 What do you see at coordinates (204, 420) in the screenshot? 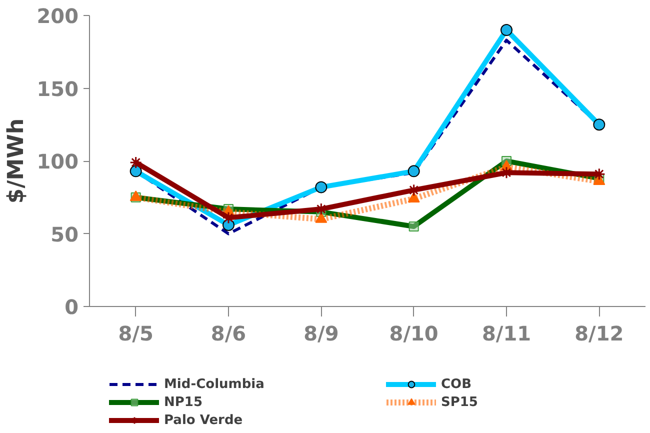
I see `legend-label: Palo Verde` at bounding box center [204, 420].